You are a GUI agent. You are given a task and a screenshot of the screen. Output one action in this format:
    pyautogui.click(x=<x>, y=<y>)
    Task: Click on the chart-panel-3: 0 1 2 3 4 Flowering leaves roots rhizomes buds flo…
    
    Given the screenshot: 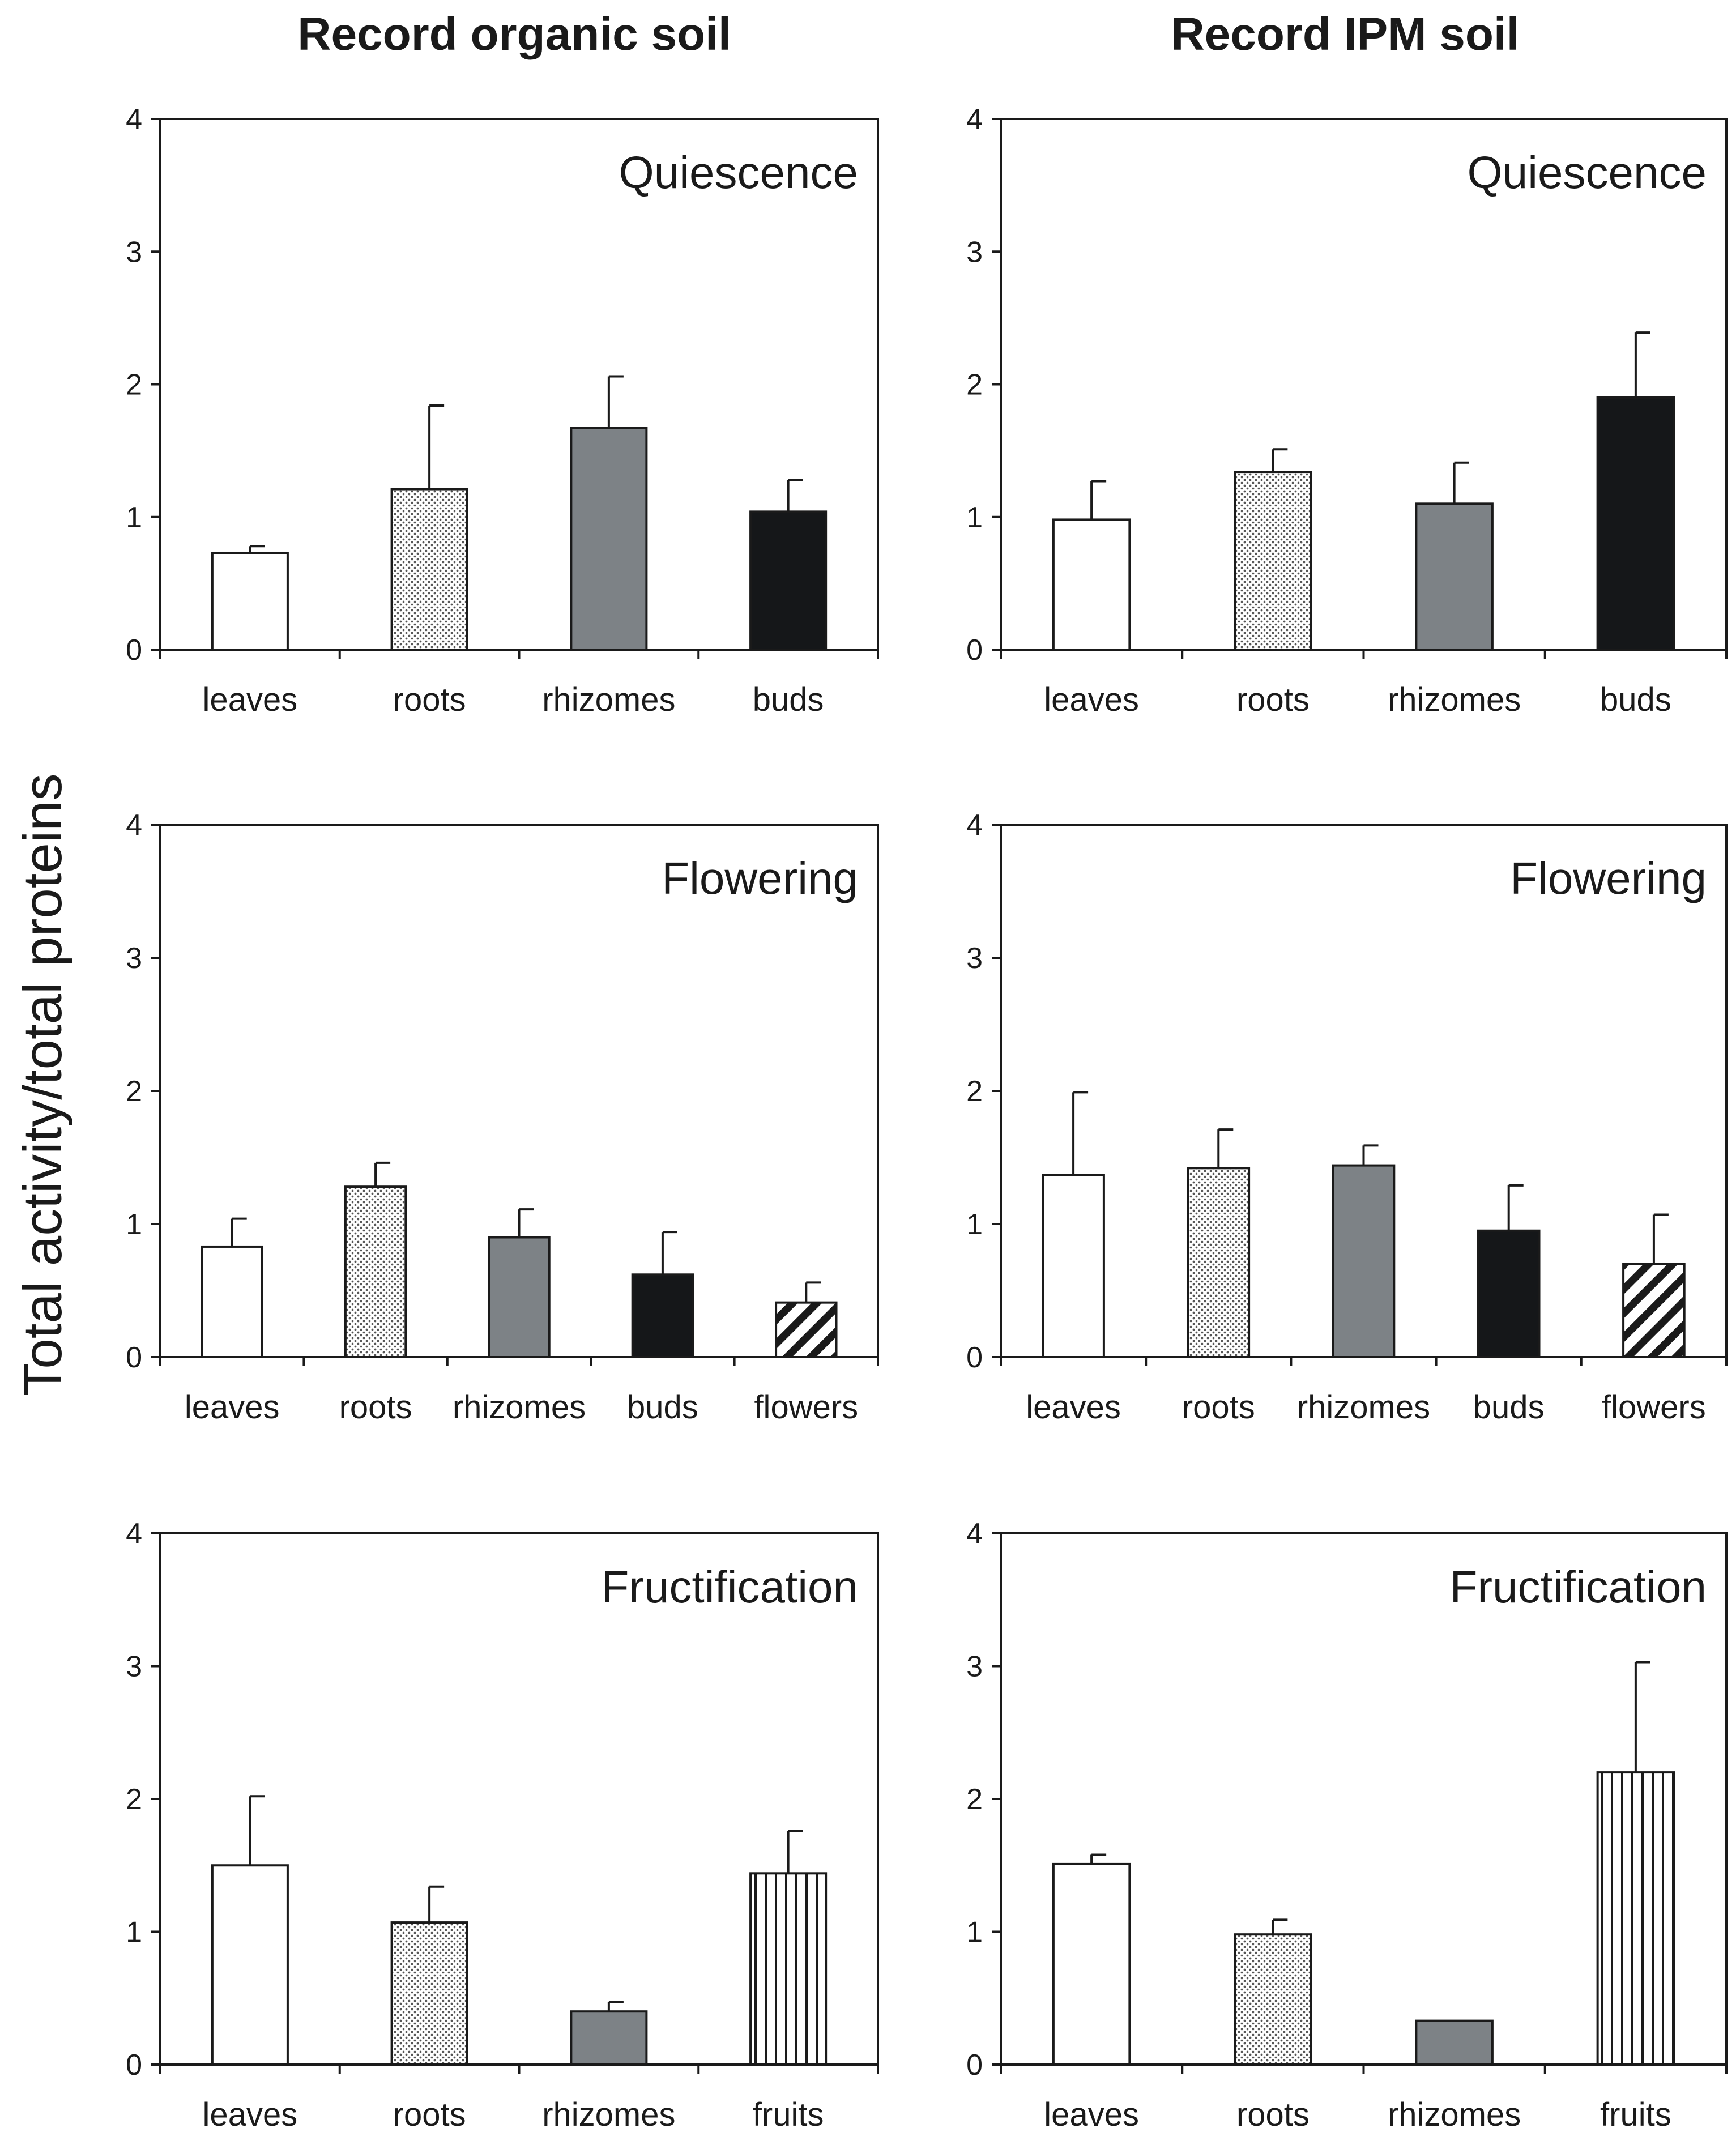 What is the action you would take?
    pyautogui.click(x=502, y=1117)
    